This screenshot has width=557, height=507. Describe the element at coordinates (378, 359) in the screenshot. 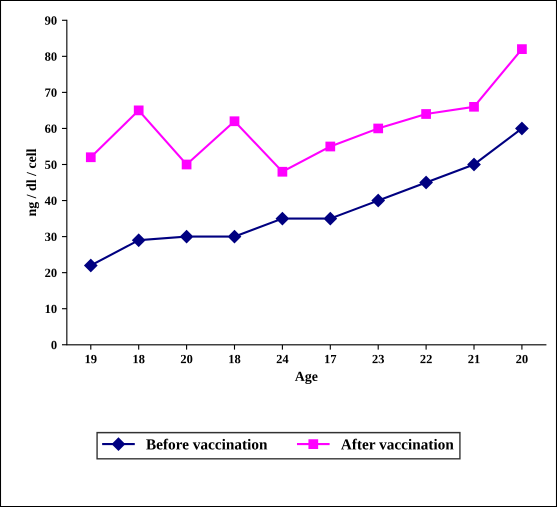

I see `x-tick-label: 23` at that location.